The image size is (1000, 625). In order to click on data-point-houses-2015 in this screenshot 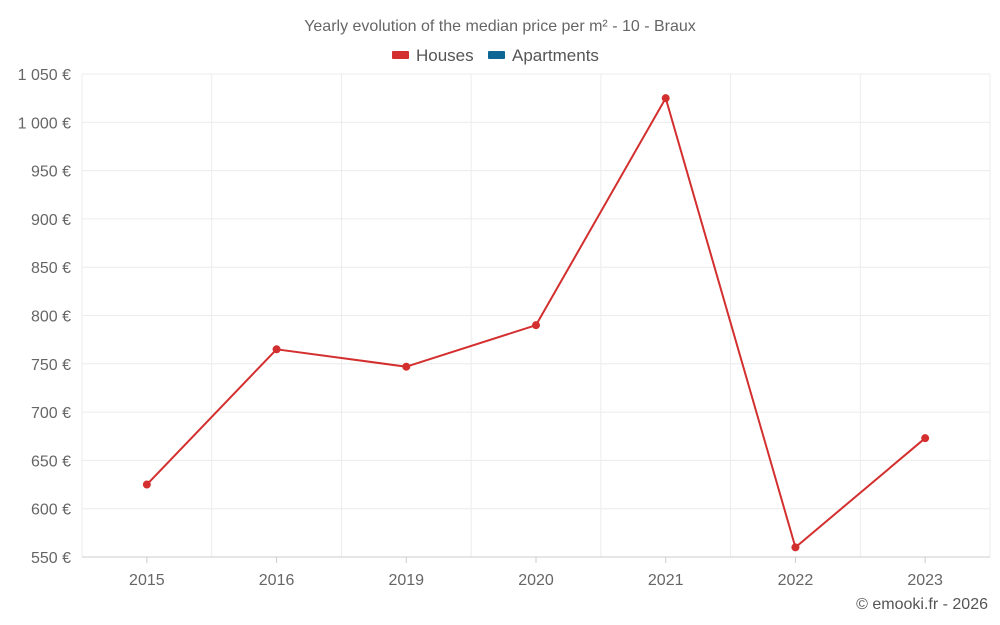, I will do `click(146, 484)`.